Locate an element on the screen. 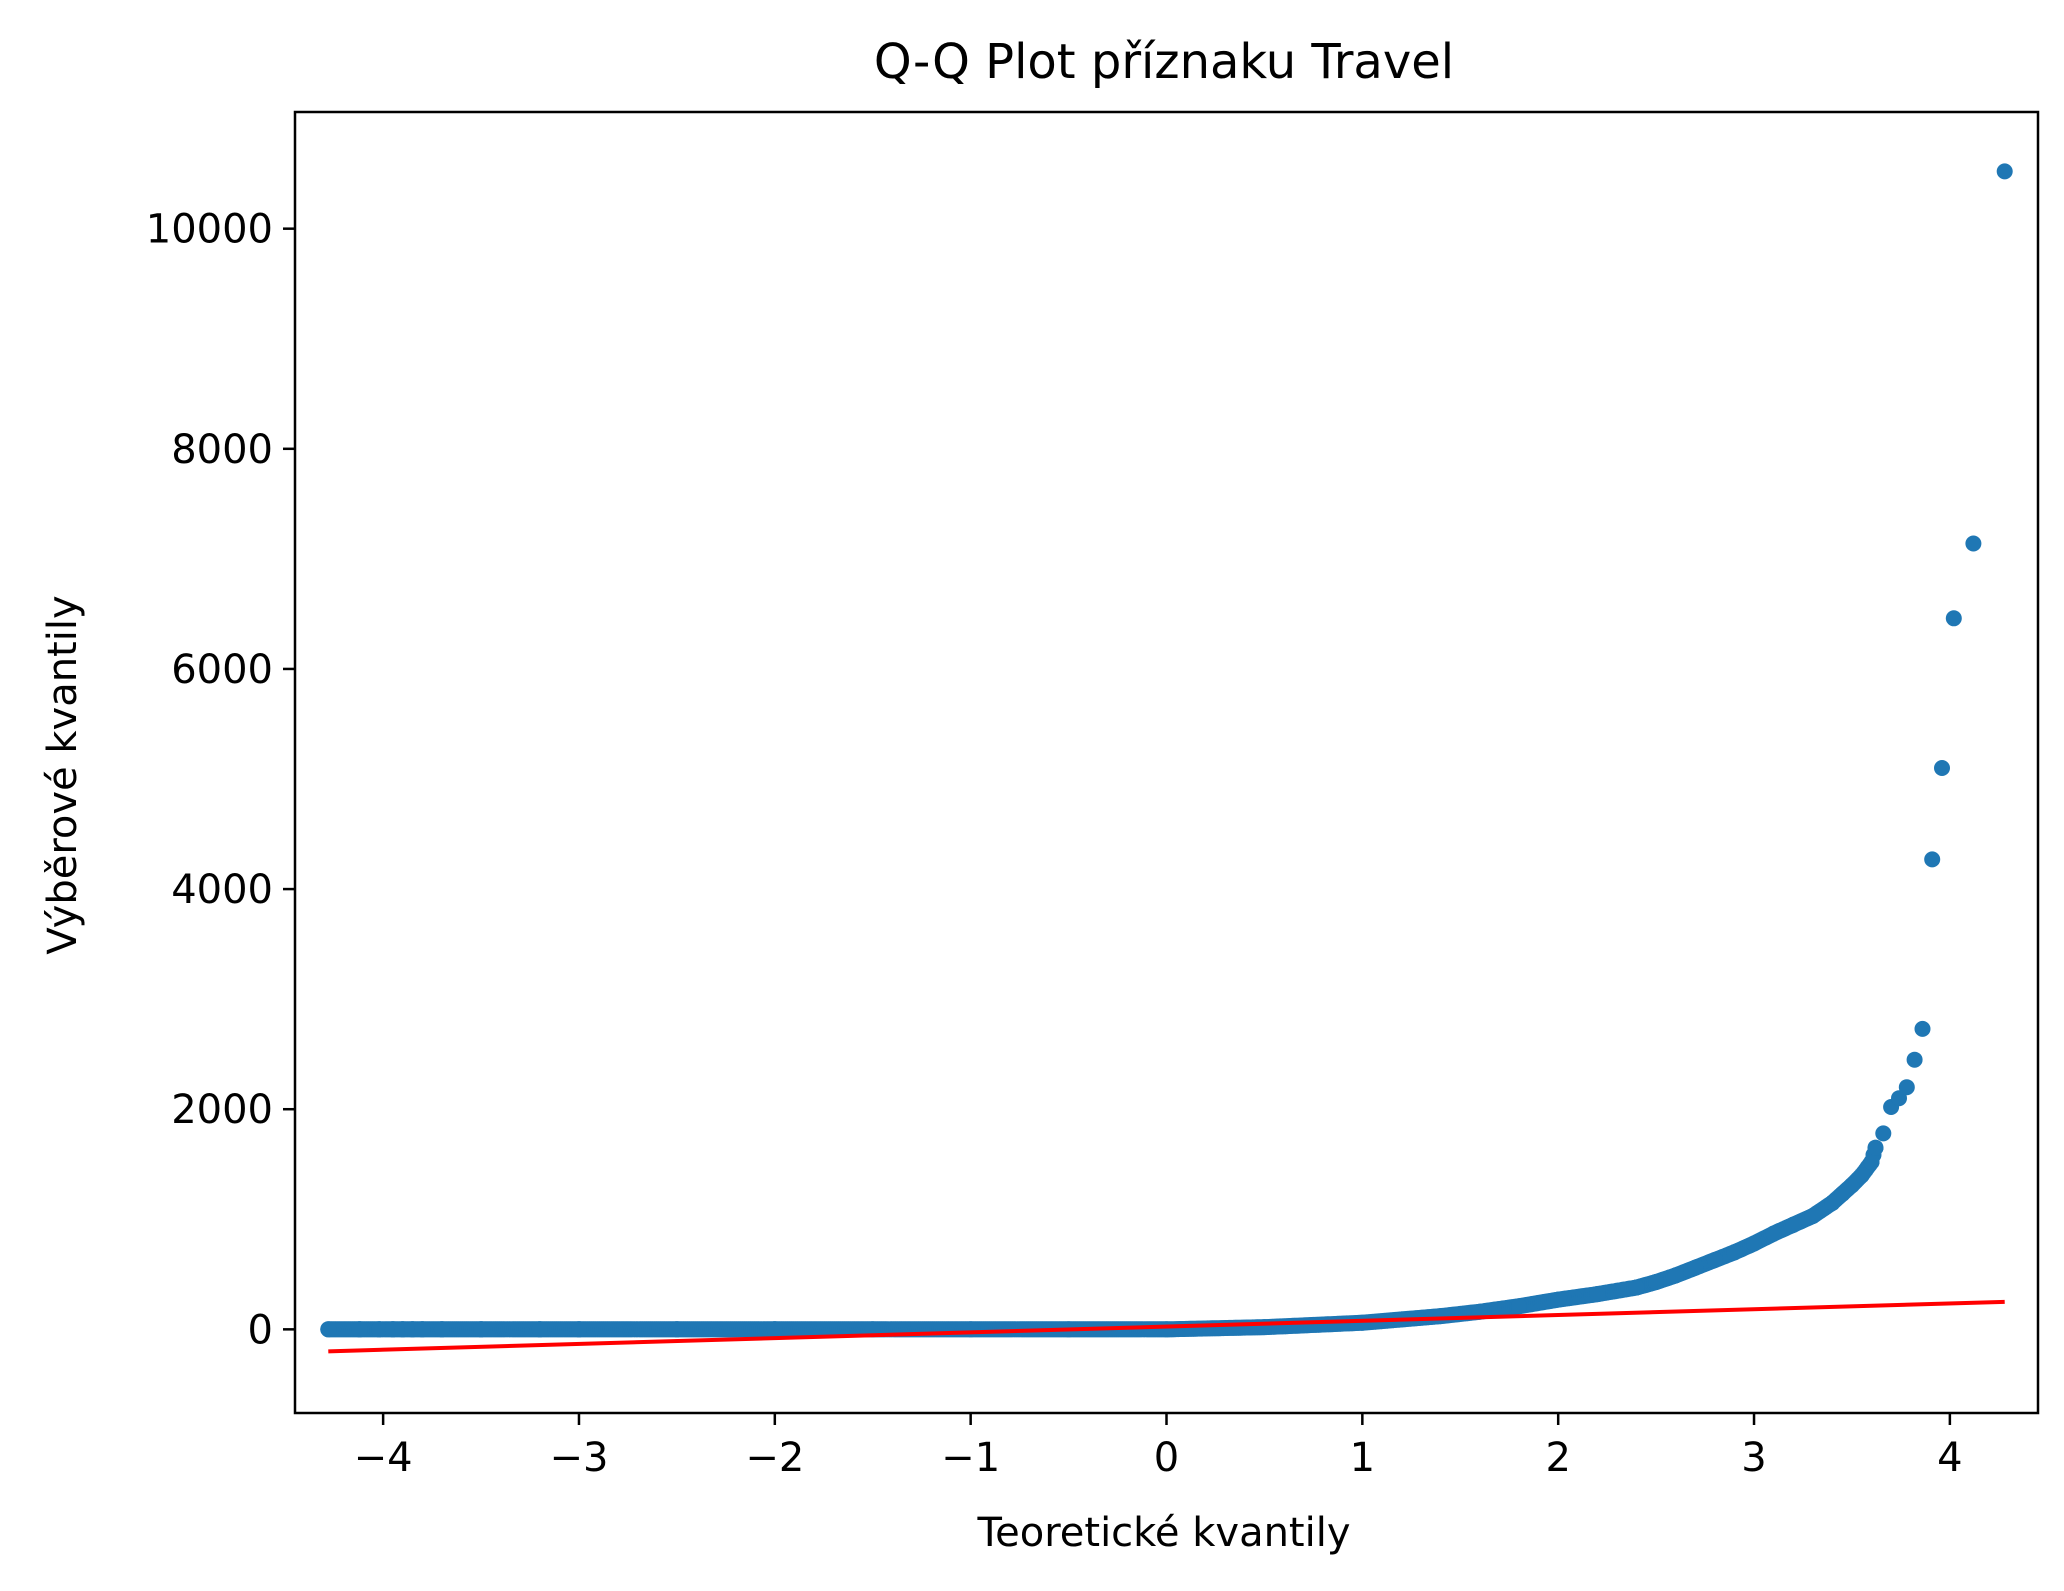 The width and height of the screenshot is (2064, 1591). x-tick-label: −3 is located at coordinates (578, 1458).